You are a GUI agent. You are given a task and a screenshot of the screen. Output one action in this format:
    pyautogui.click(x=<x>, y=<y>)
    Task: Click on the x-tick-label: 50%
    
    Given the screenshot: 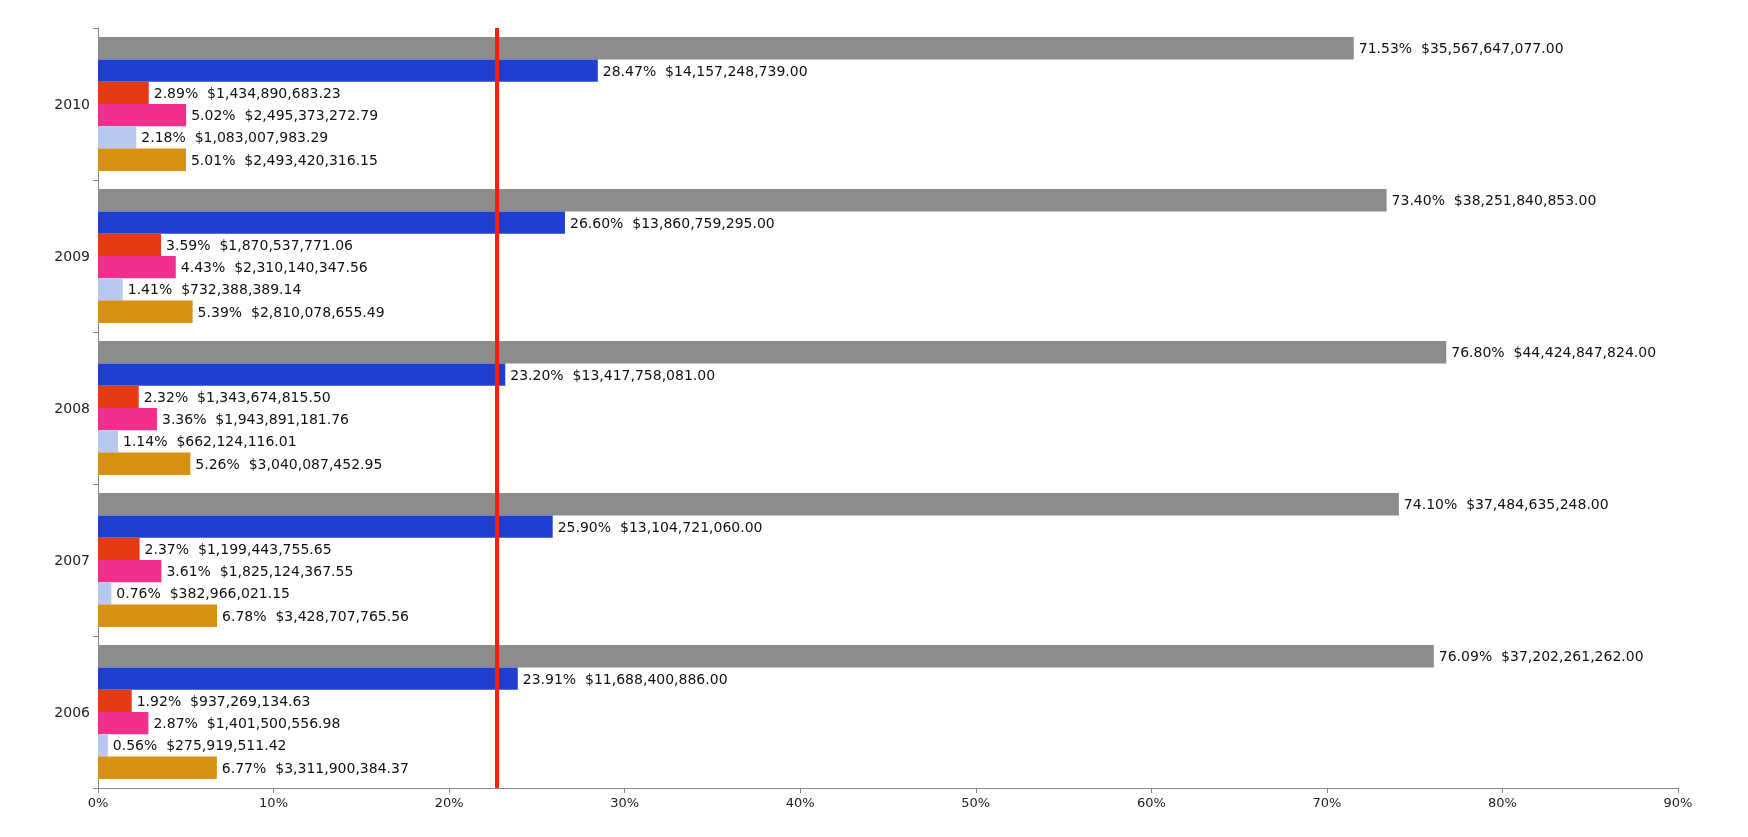 What is the action you would take?
    pyautogui.click(x=976, y=802)
    